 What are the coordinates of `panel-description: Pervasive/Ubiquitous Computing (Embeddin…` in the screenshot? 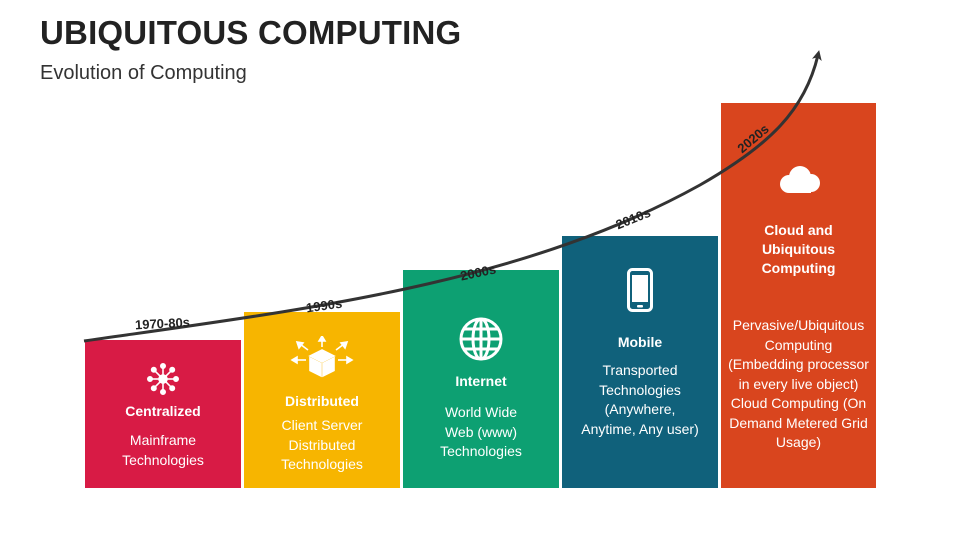 It's located at (798, 383).